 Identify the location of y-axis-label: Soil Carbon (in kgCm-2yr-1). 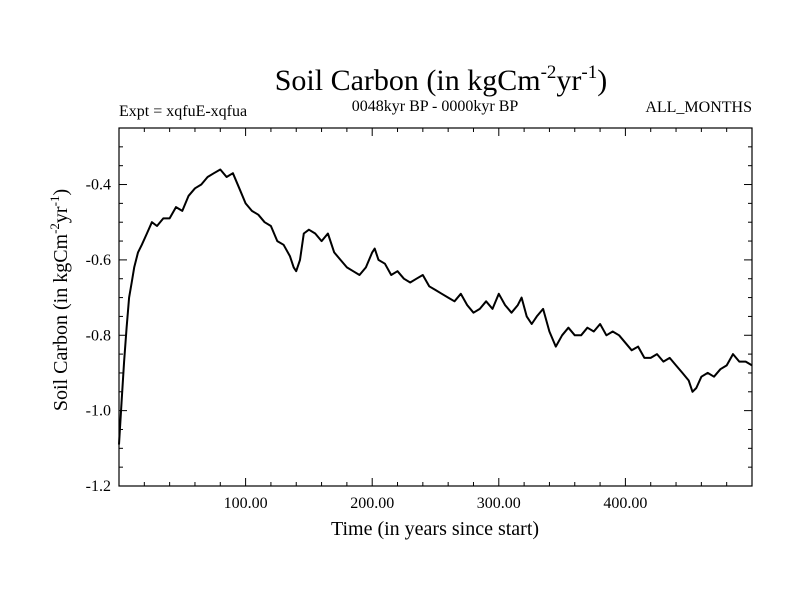
(59, 300).